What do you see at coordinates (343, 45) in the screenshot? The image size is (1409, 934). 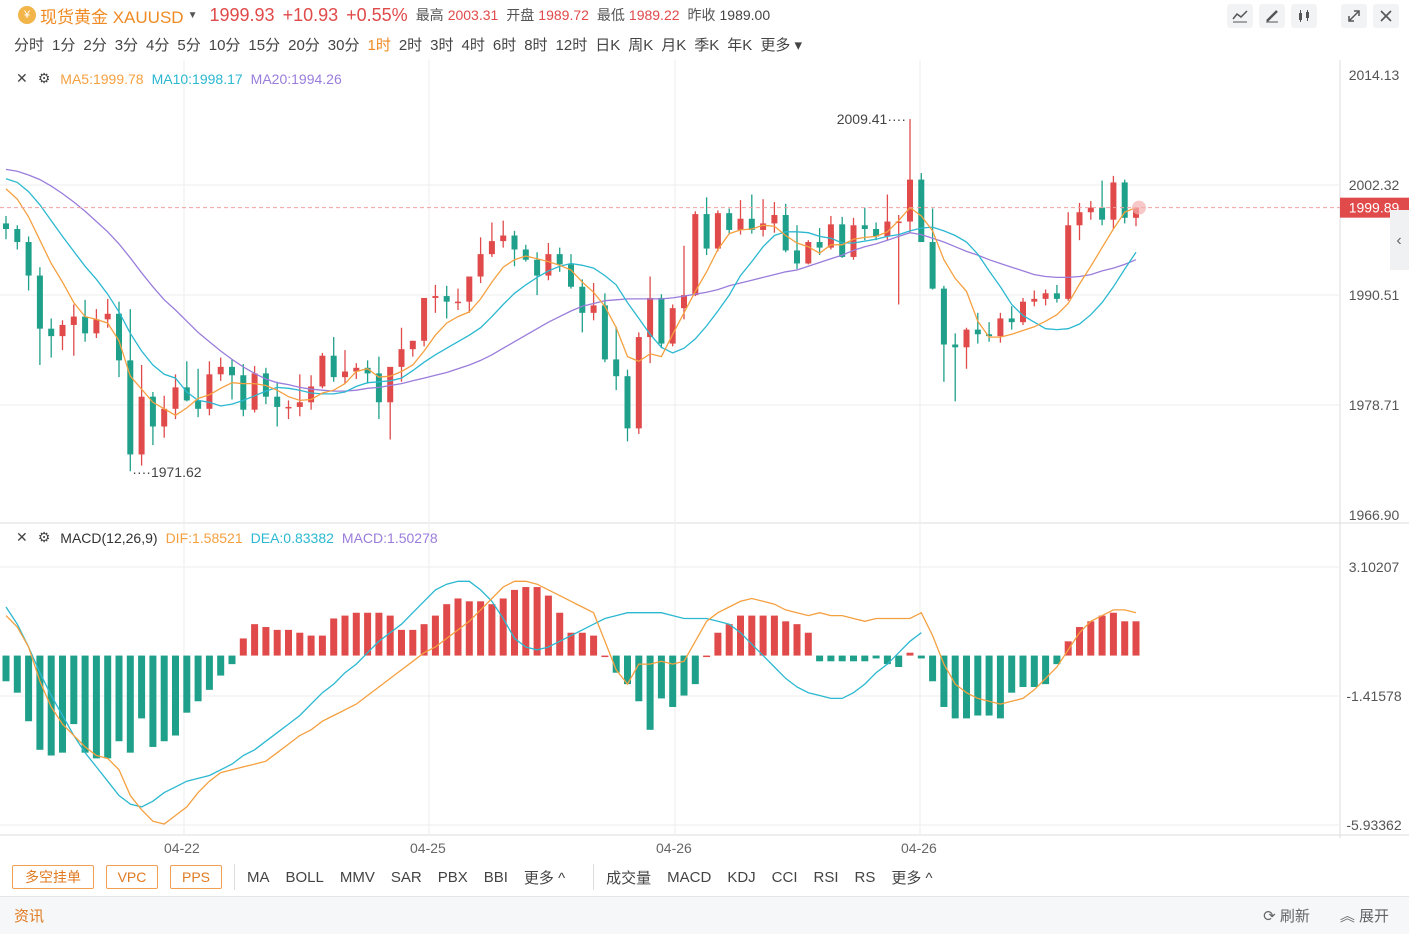 I see `period-tab: 30分` at bounding box center [343, 45].